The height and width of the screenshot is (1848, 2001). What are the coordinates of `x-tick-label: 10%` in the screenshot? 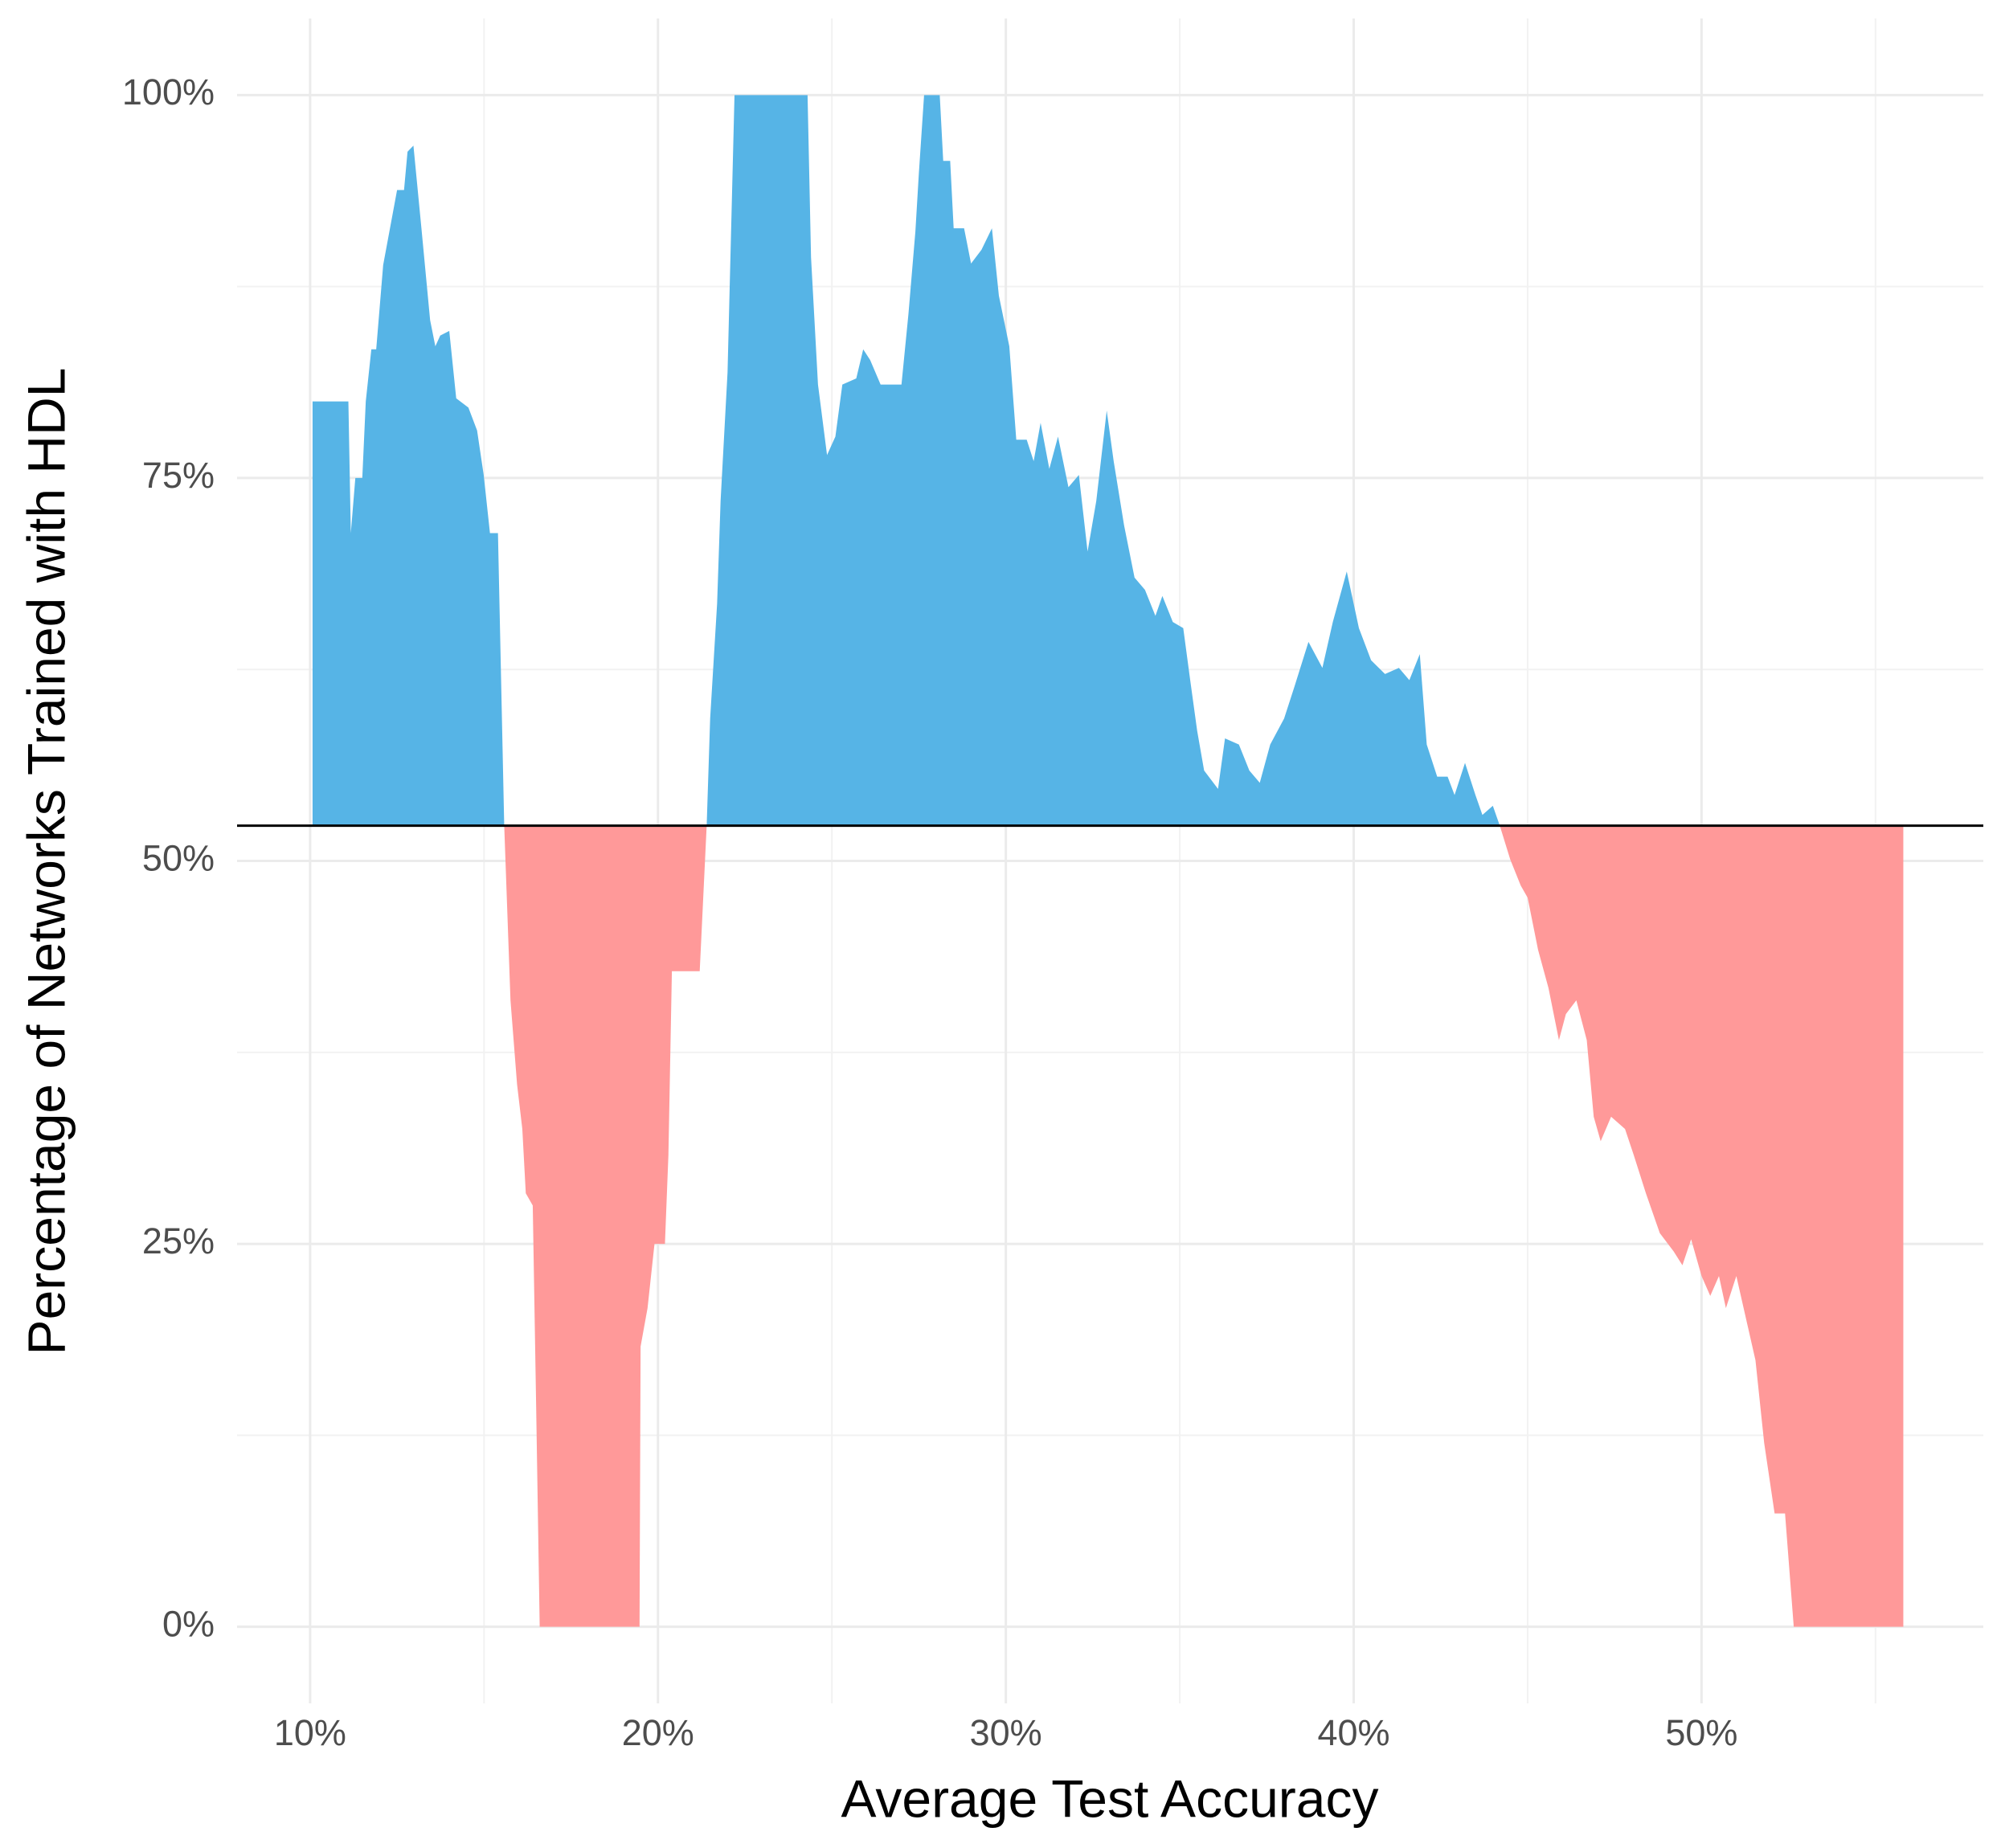 It's located at (310, 1732).